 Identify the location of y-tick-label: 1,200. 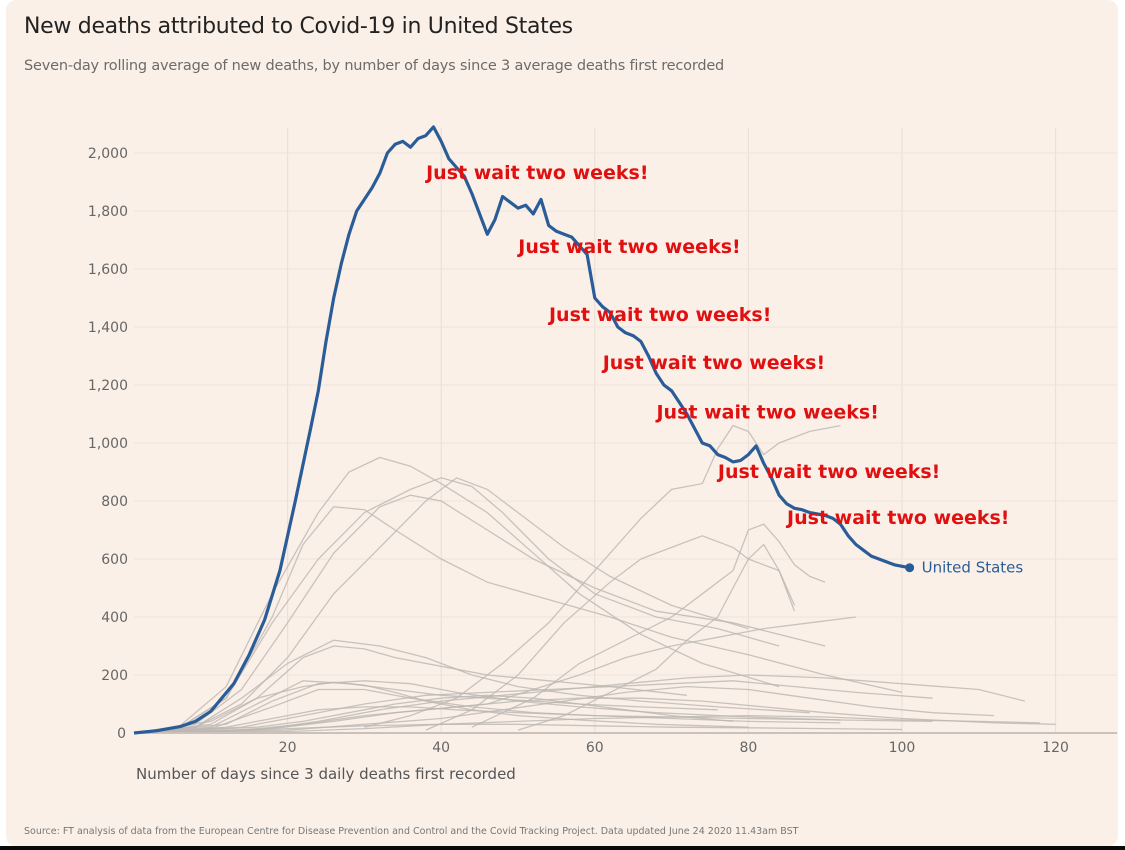
(108, 386).